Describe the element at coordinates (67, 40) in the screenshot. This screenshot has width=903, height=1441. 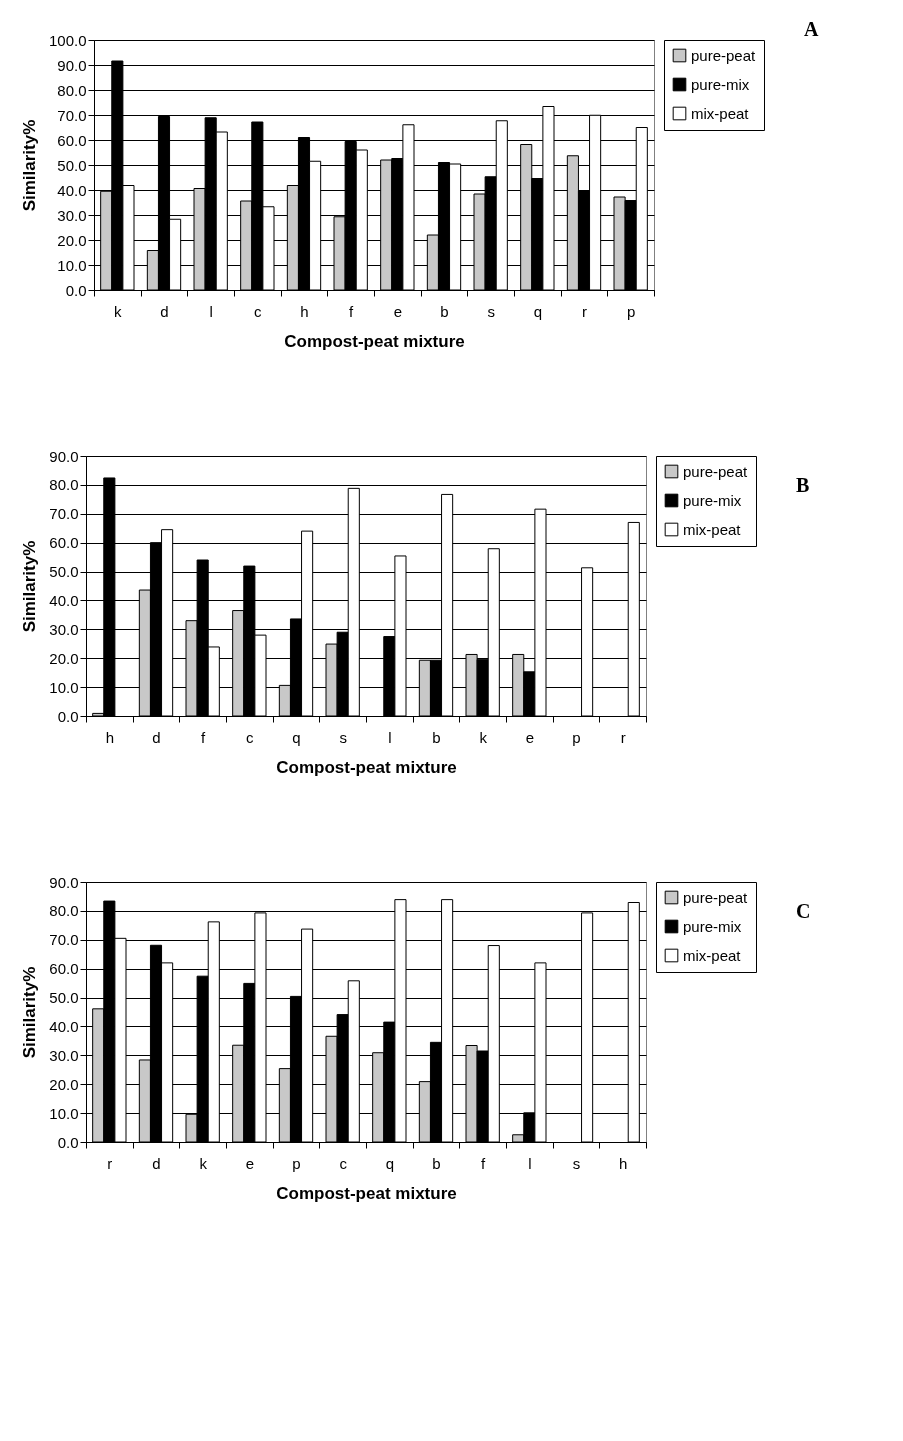
I see `y-tick-label: 100.0` at that location.